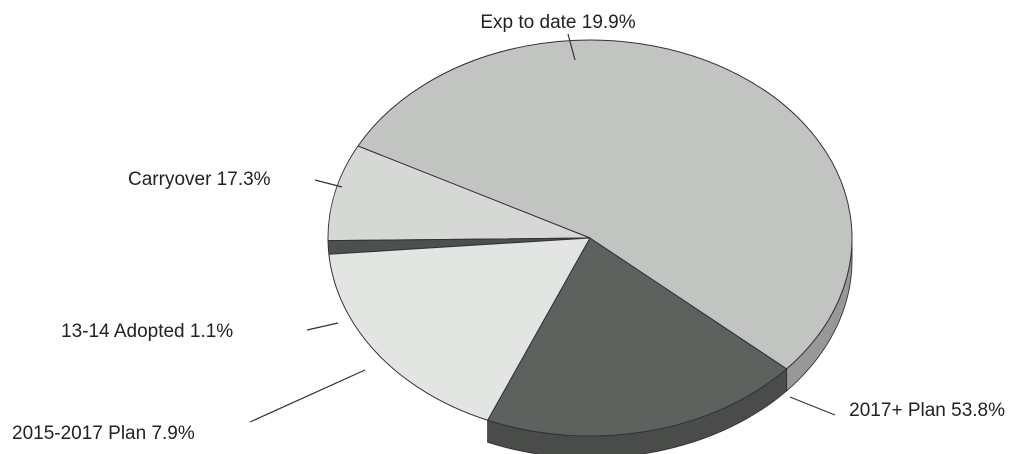 This screenshot has height=454, width=1019. What do you see at coordinates (322, 326) in the screenshot?
I see `leader-line-13-14-adopted` at bounding box center [322, 326].